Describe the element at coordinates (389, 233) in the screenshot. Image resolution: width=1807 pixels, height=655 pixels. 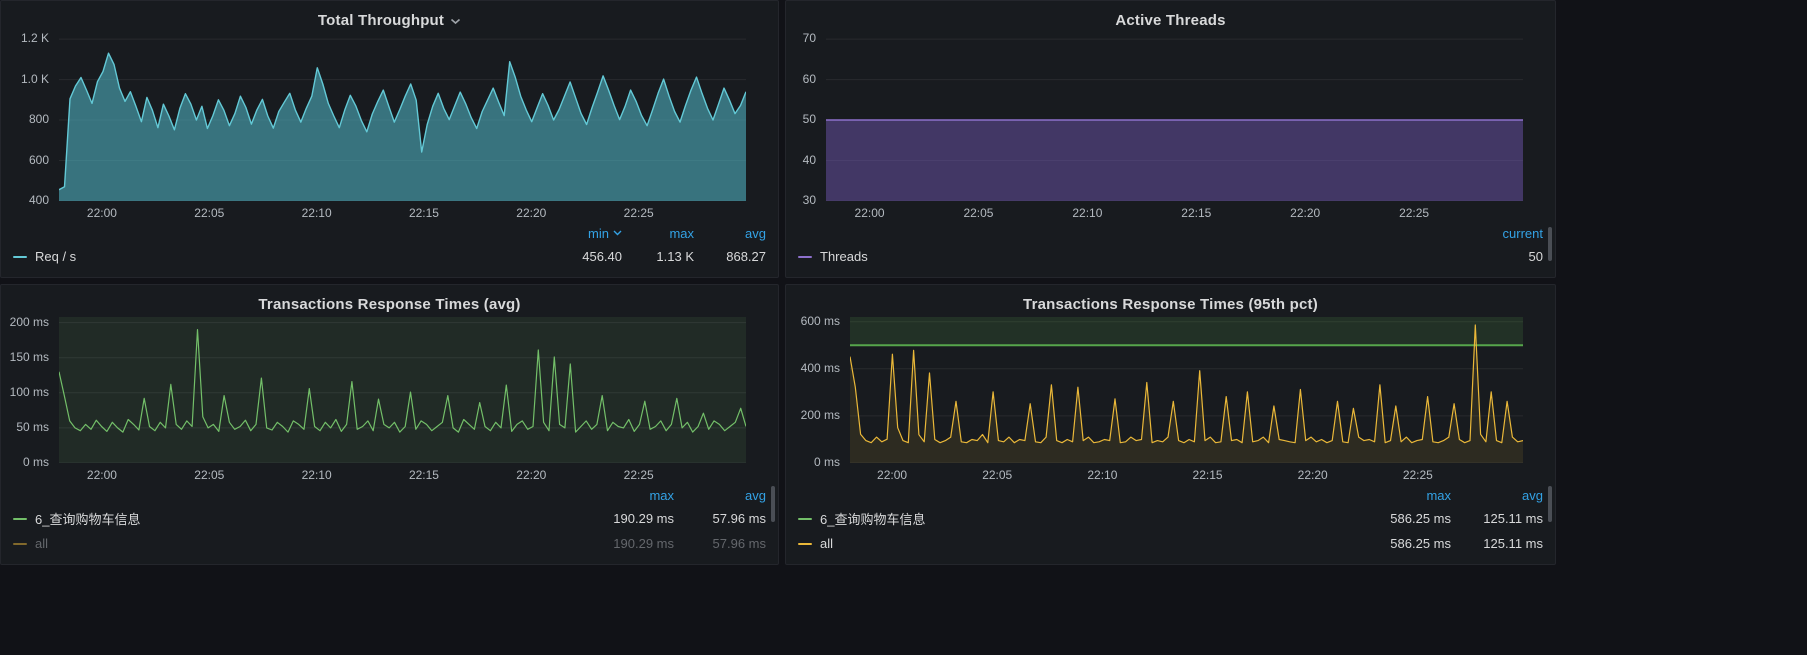
I see `legend-header: min max avg` at that location.